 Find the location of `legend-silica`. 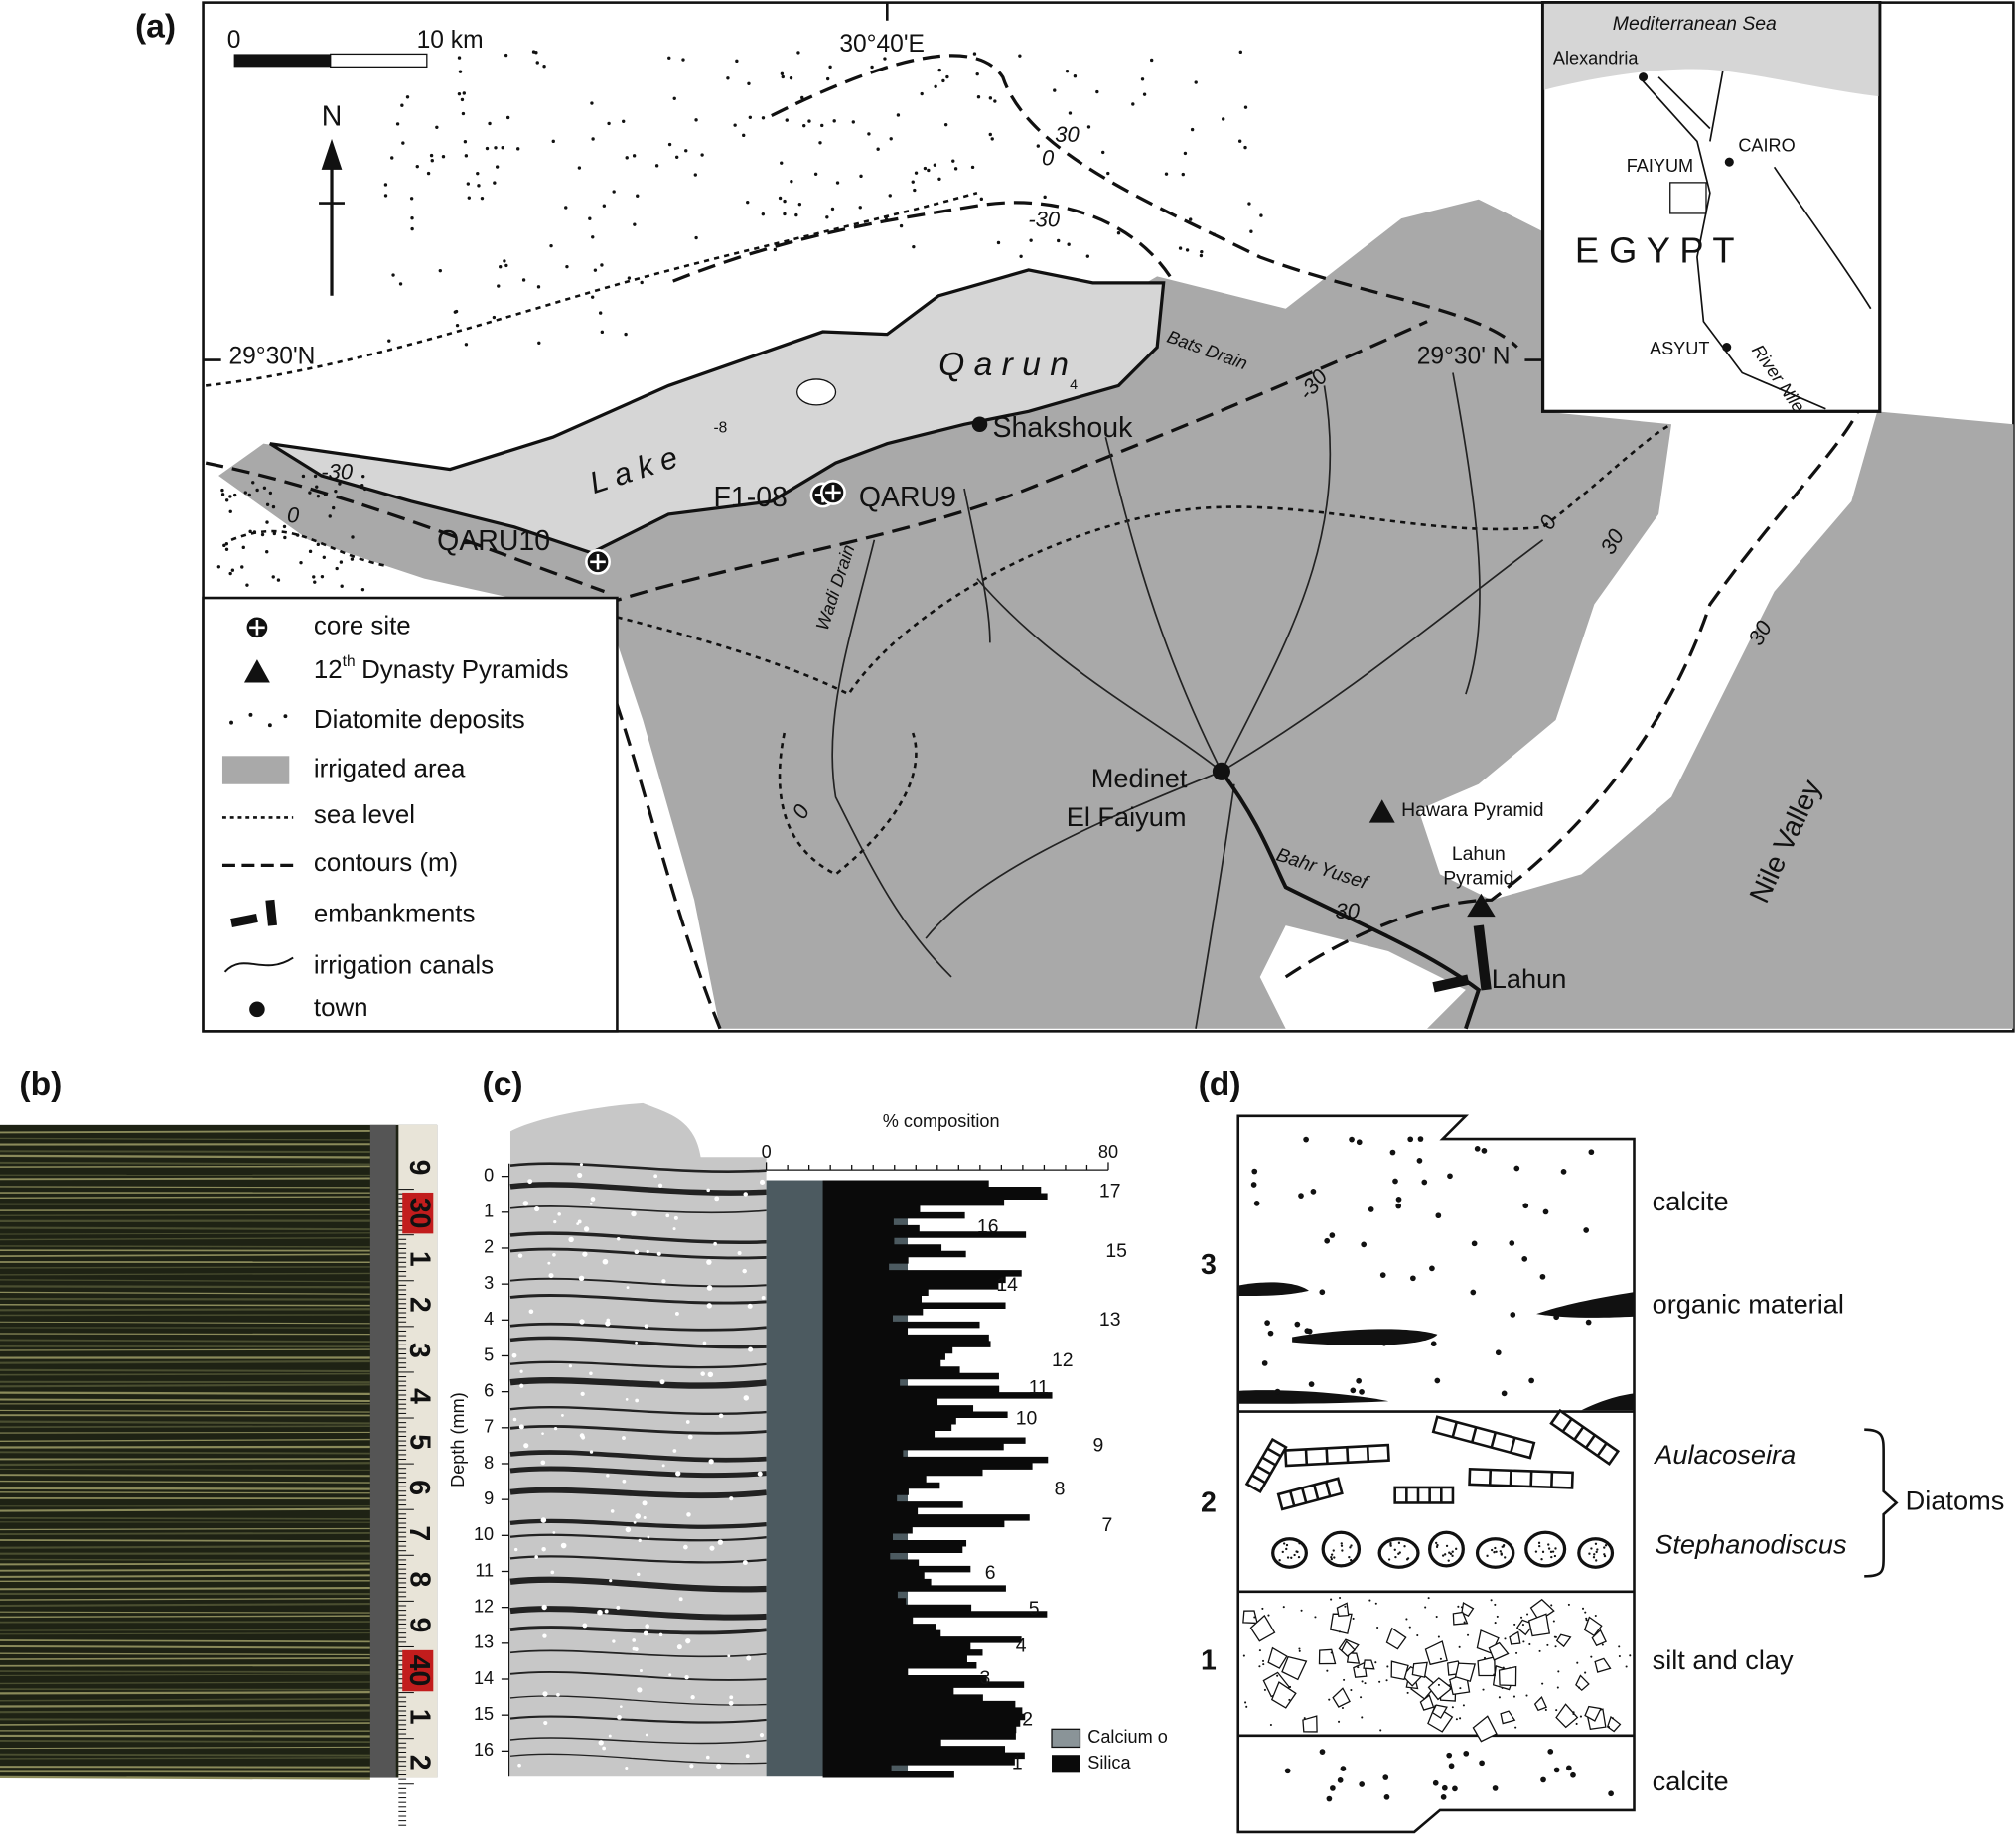

legend-silica is located at coordinates (1066, 1764).